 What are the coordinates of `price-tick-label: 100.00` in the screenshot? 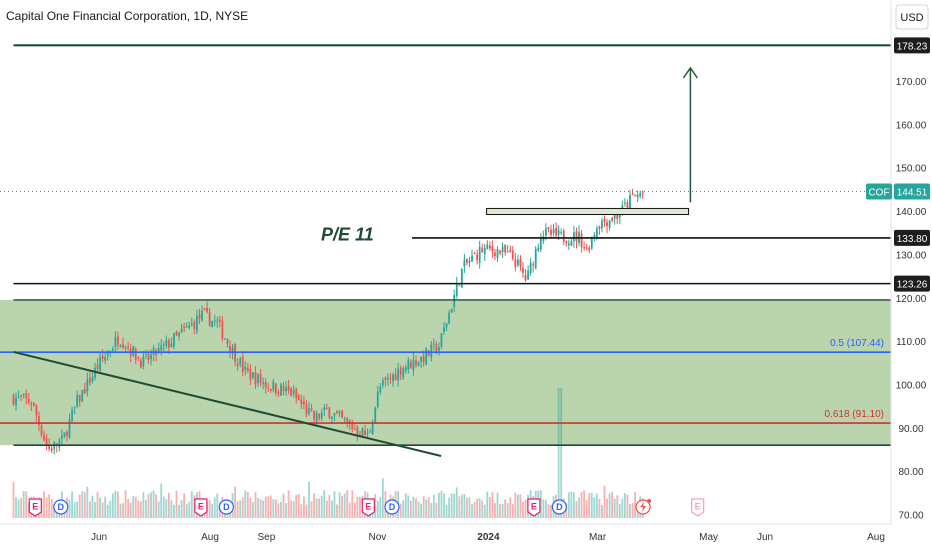 It's located at (911, 385).